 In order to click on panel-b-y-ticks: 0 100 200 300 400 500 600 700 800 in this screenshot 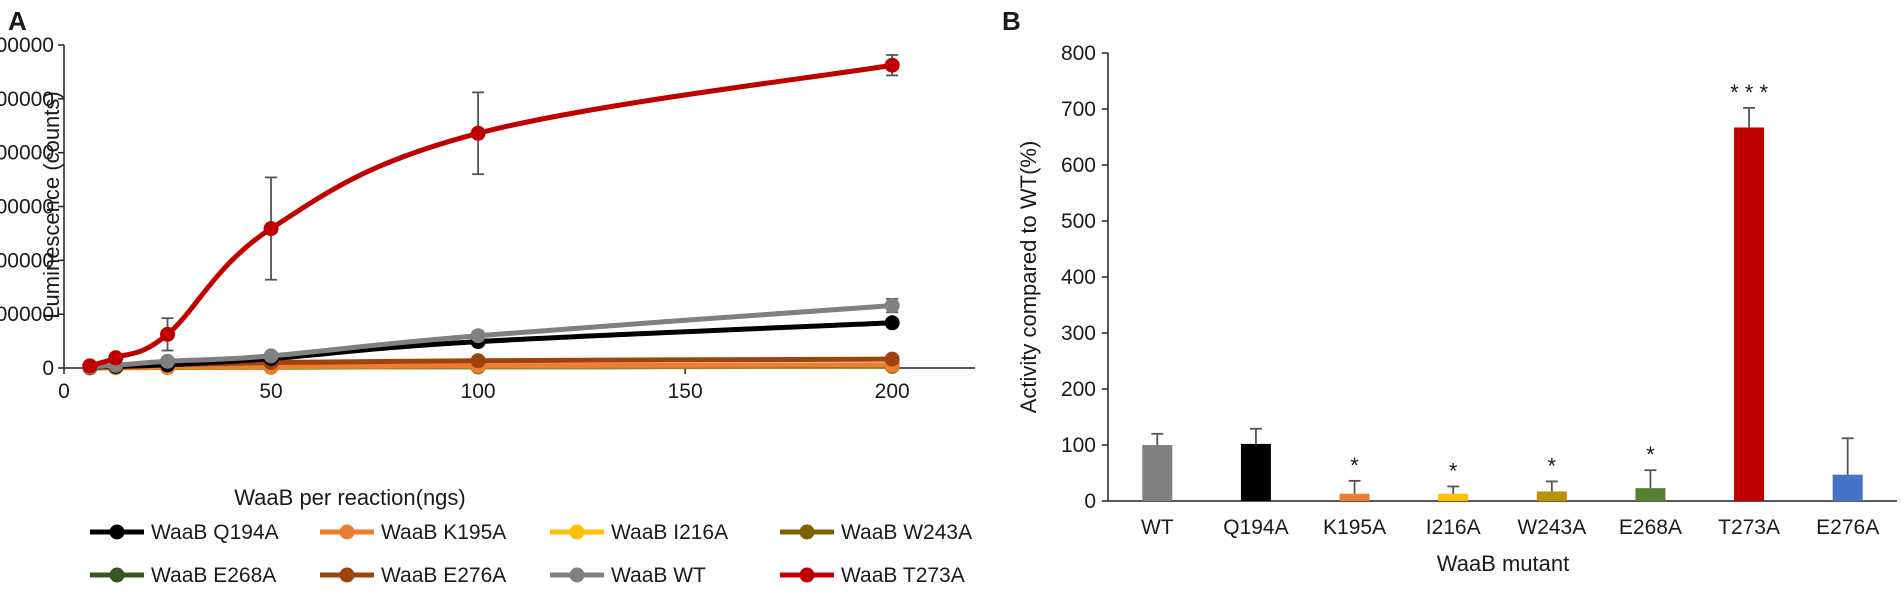, I will do `click(1084, 277)`.